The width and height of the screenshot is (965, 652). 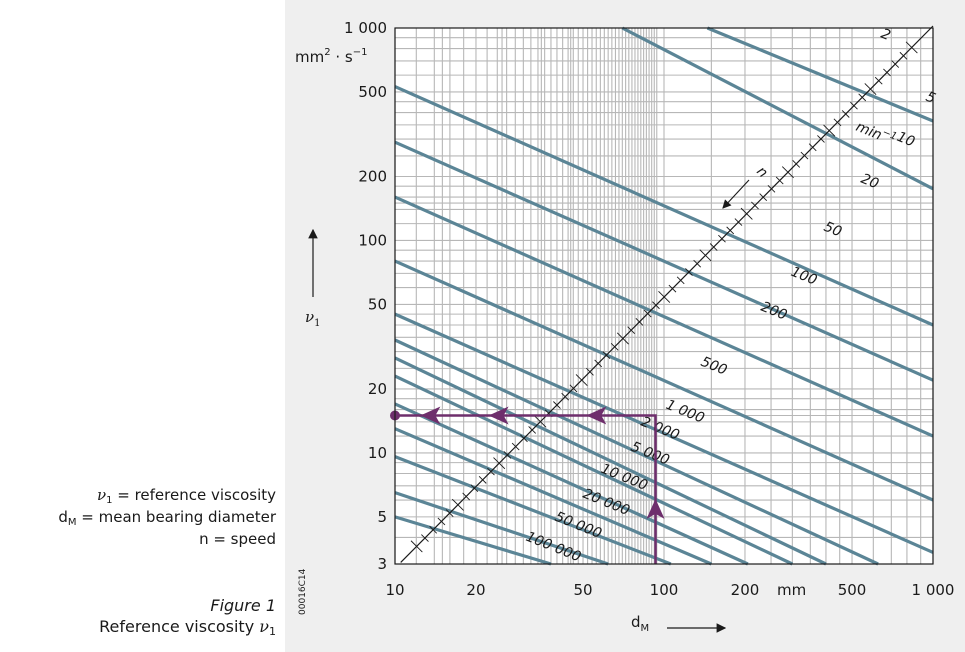 I want to click on nu-subscript: 1, so click(x=109, y=500).